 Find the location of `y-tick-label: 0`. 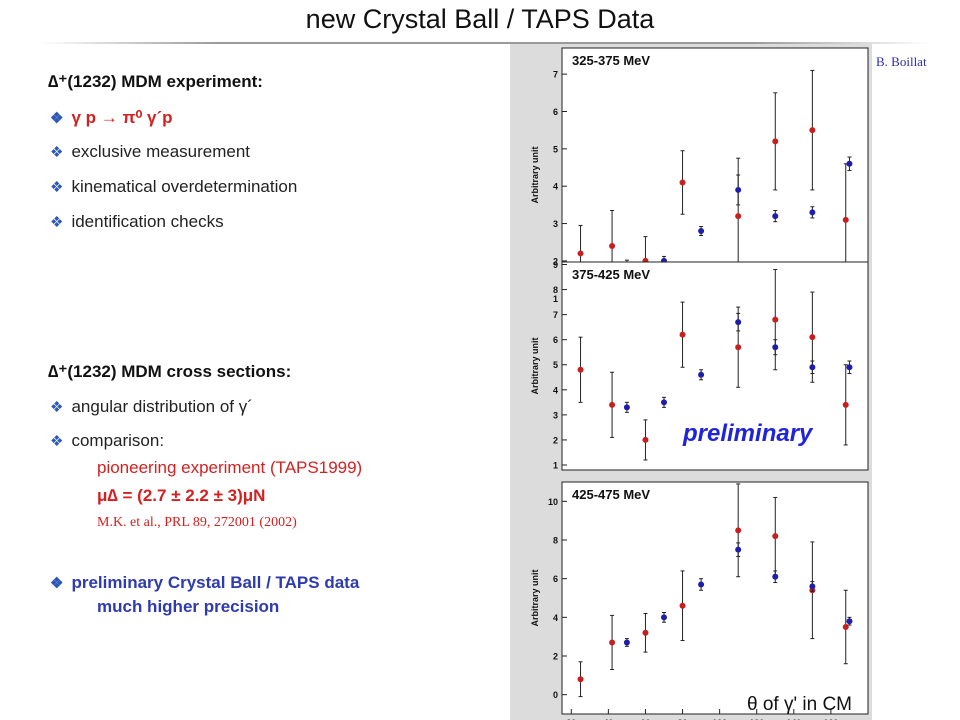

y-tick-label: 0 is located at coordinates (555, 695).